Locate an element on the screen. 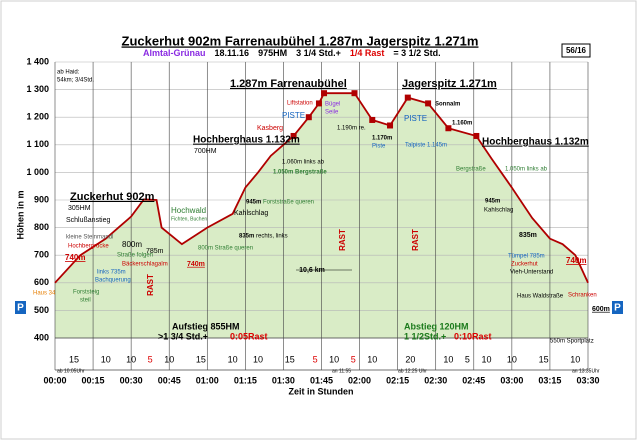 This screenshot has height=440, width=637. y-tick-label: 500 is located at coordinates (41, 310).